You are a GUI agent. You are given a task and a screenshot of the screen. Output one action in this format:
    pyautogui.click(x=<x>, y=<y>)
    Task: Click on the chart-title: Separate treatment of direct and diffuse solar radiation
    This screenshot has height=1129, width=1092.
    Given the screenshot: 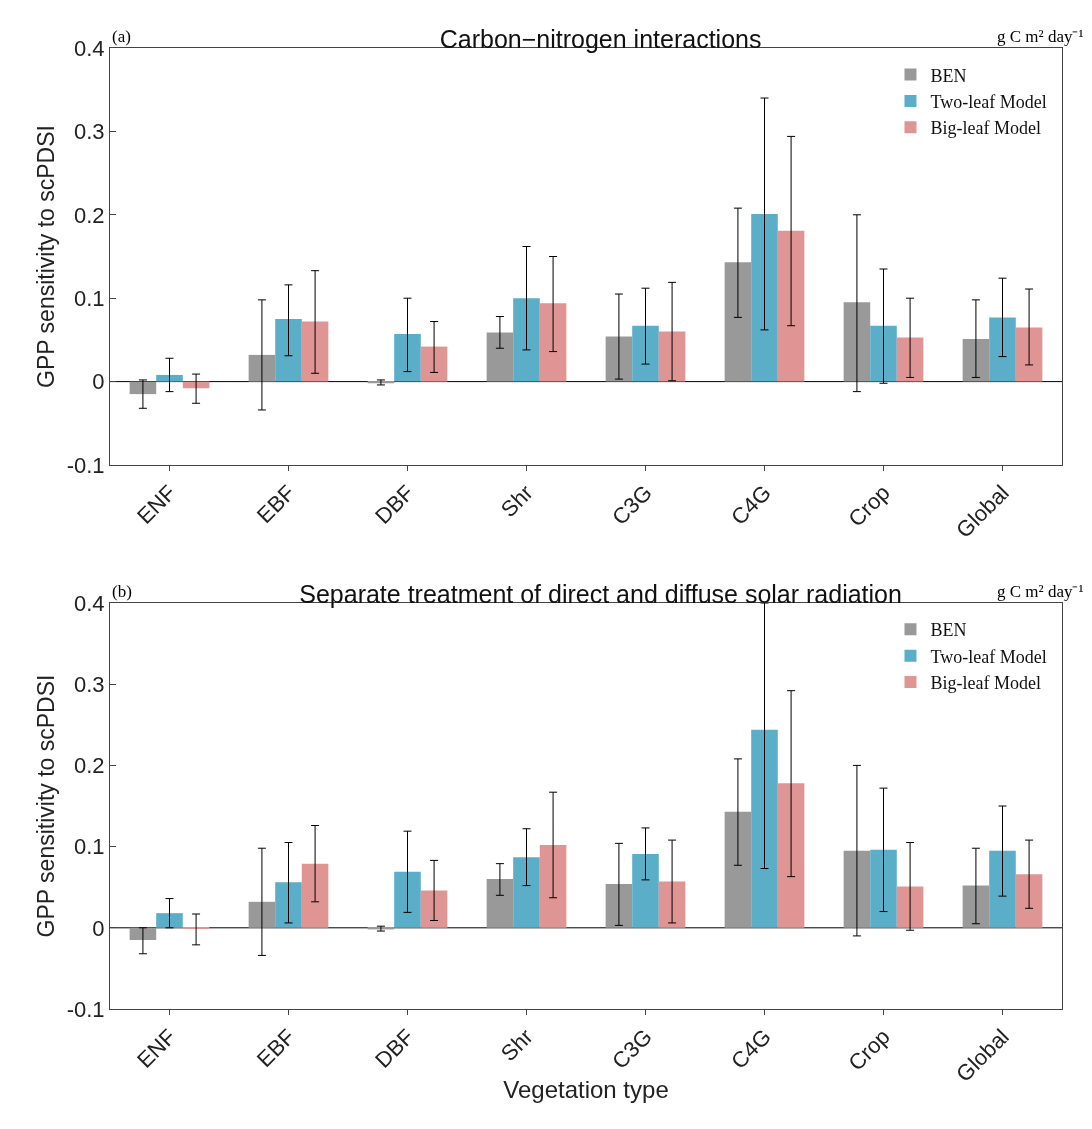 What is the action you would take?
    pyautogui.click(x=600, y=593)
    